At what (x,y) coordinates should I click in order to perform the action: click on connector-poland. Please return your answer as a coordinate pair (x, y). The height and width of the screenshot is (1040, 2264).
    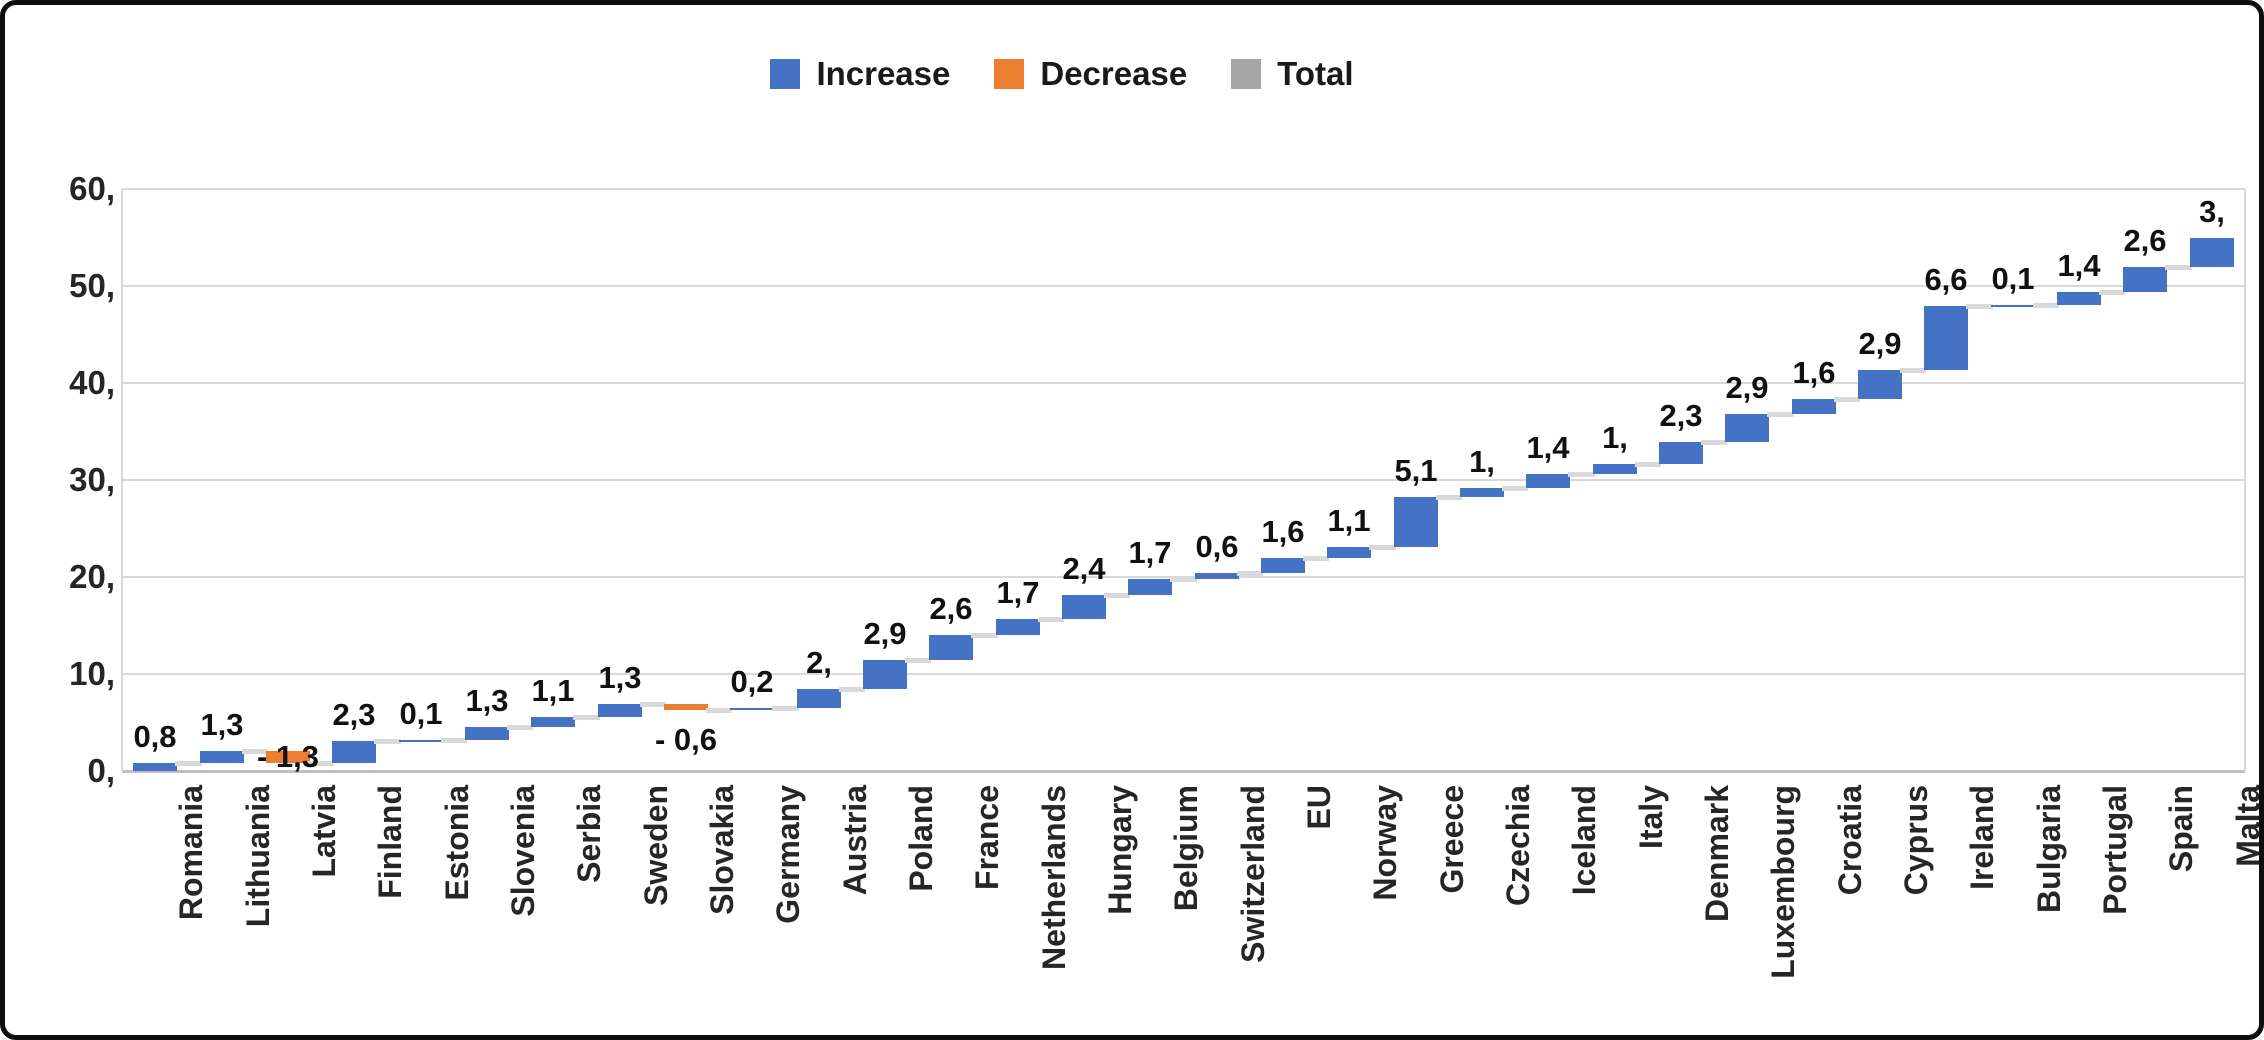
    Looking at the image, I should click on (918, 661).